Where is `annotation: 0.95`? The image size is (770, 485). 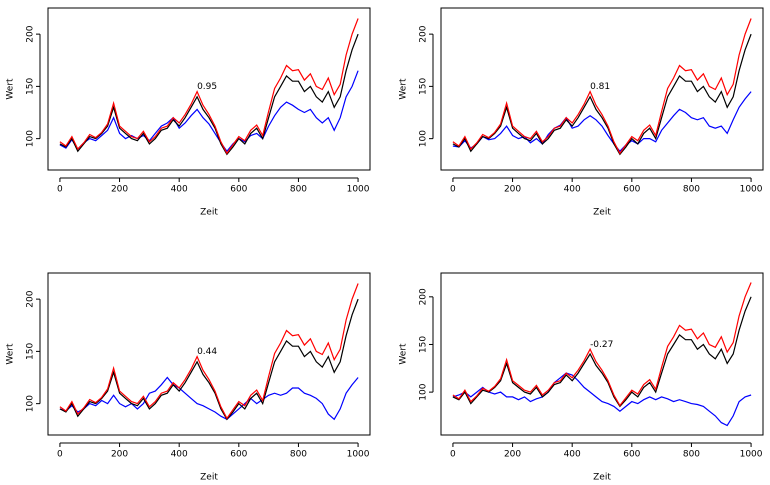
annotation: 0.95 is located at coordinates (207, 87).